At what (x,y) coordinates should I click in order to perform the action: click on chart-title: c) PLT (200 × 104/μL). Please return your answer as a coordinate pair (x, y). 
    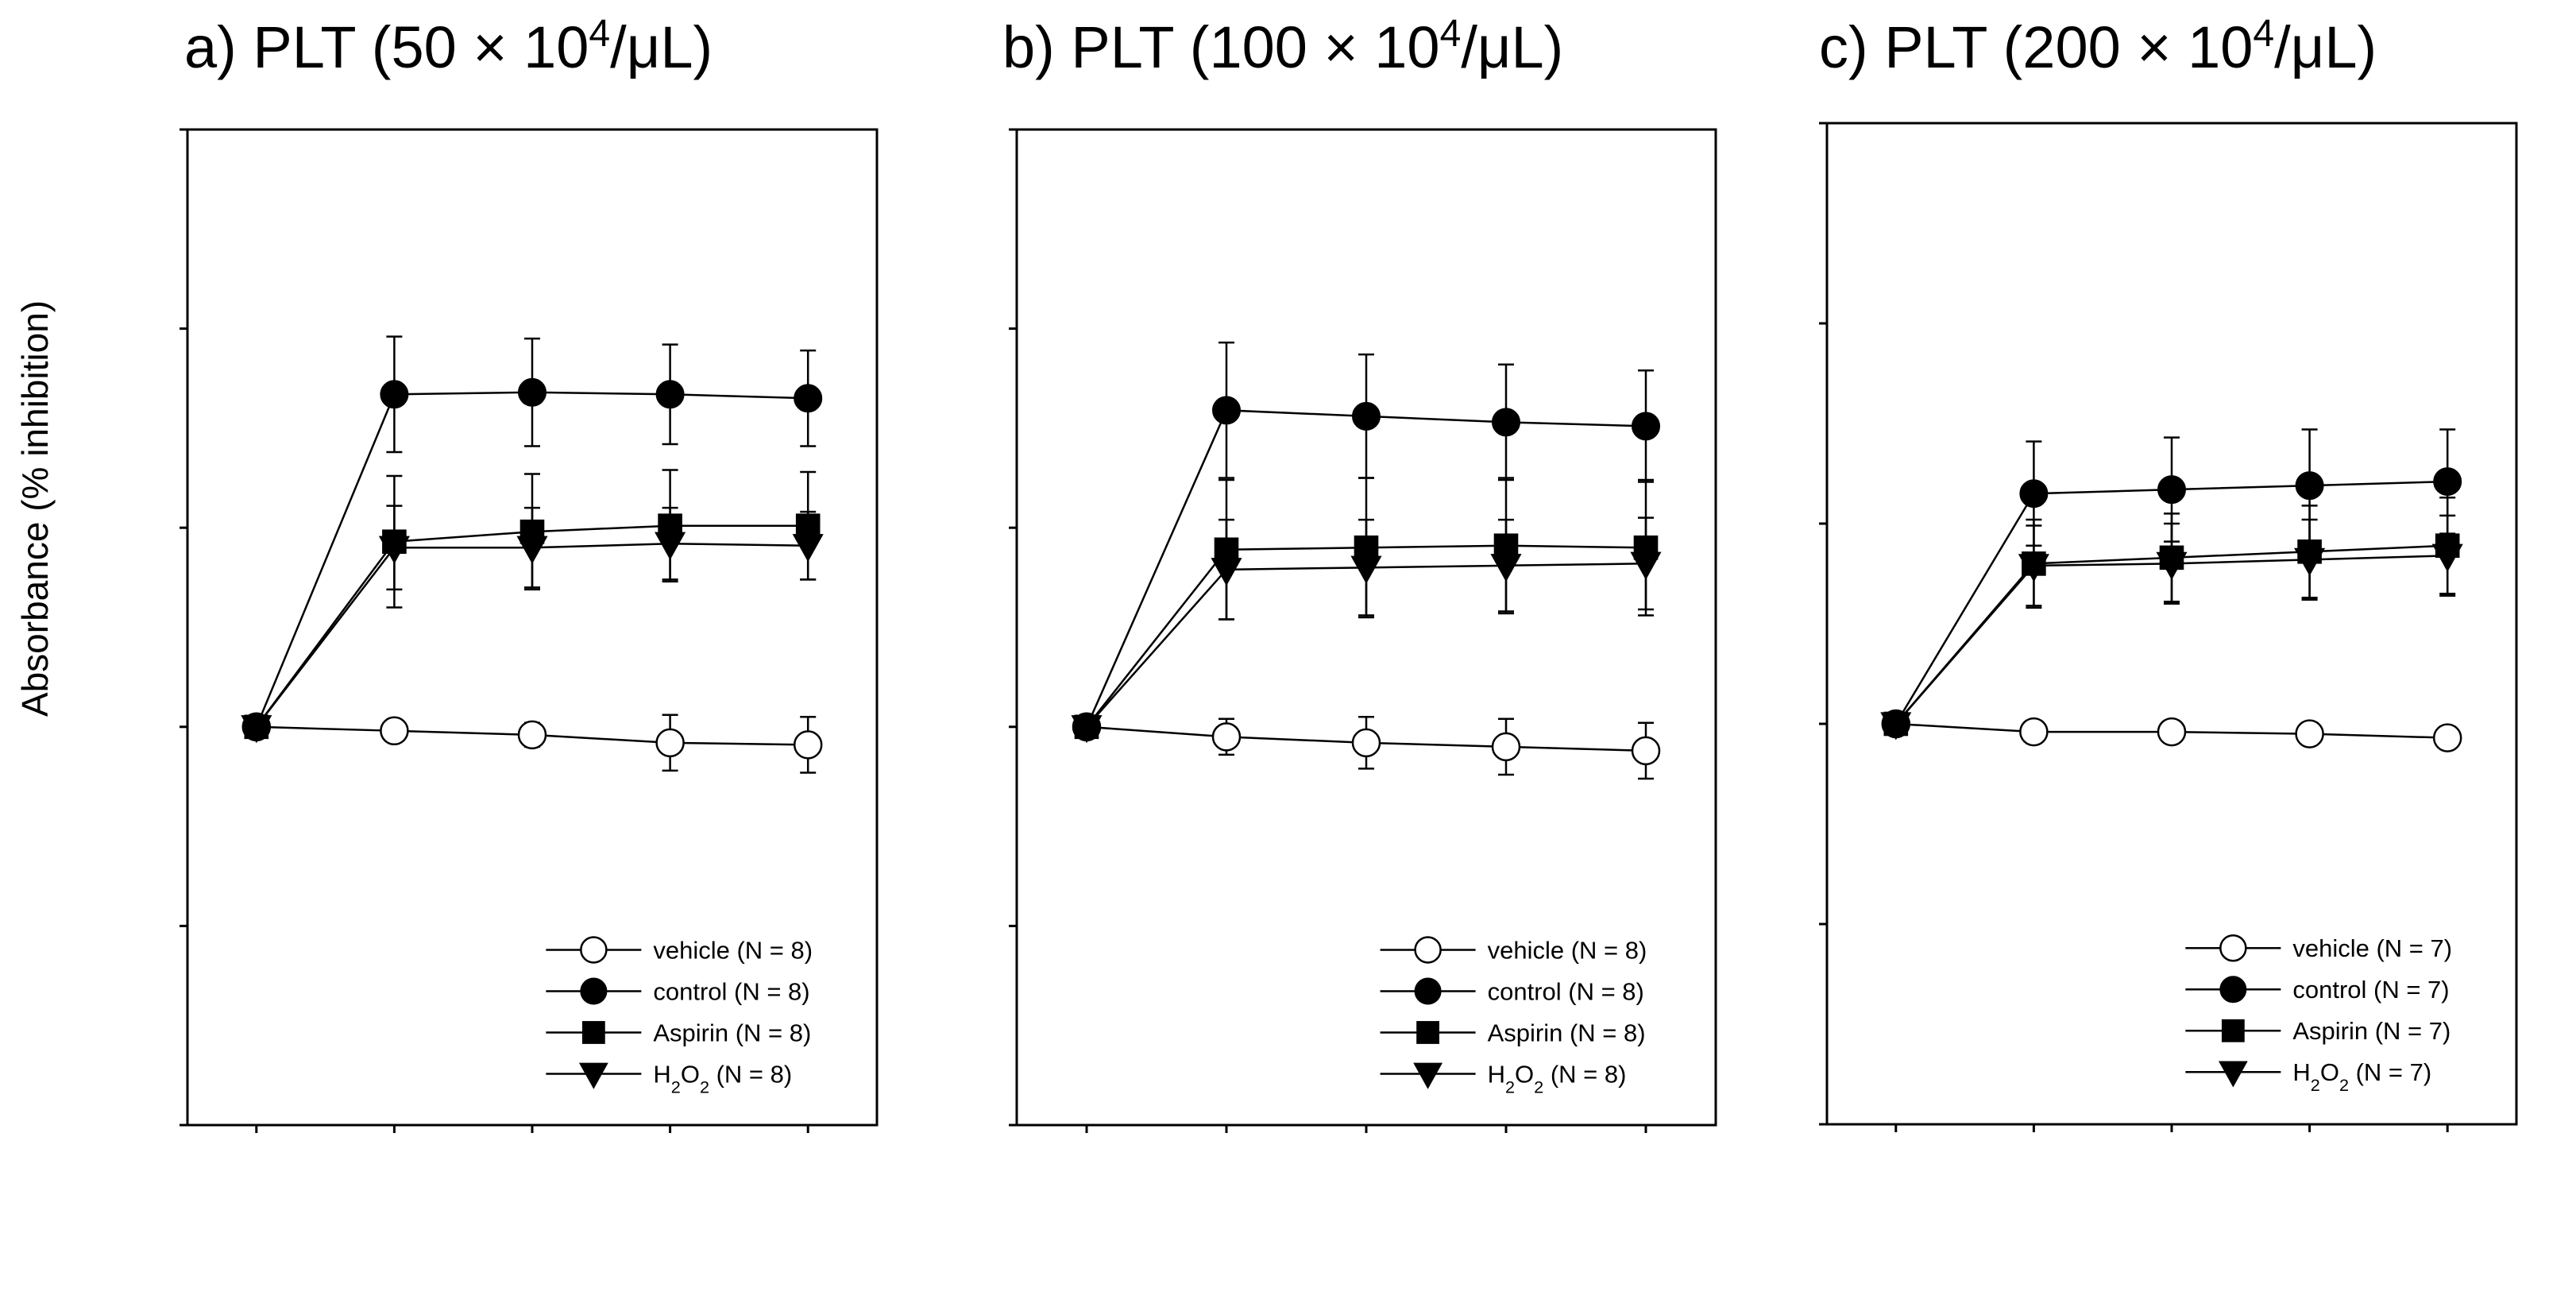
    Looking at the image, I should click on (2098, 46).